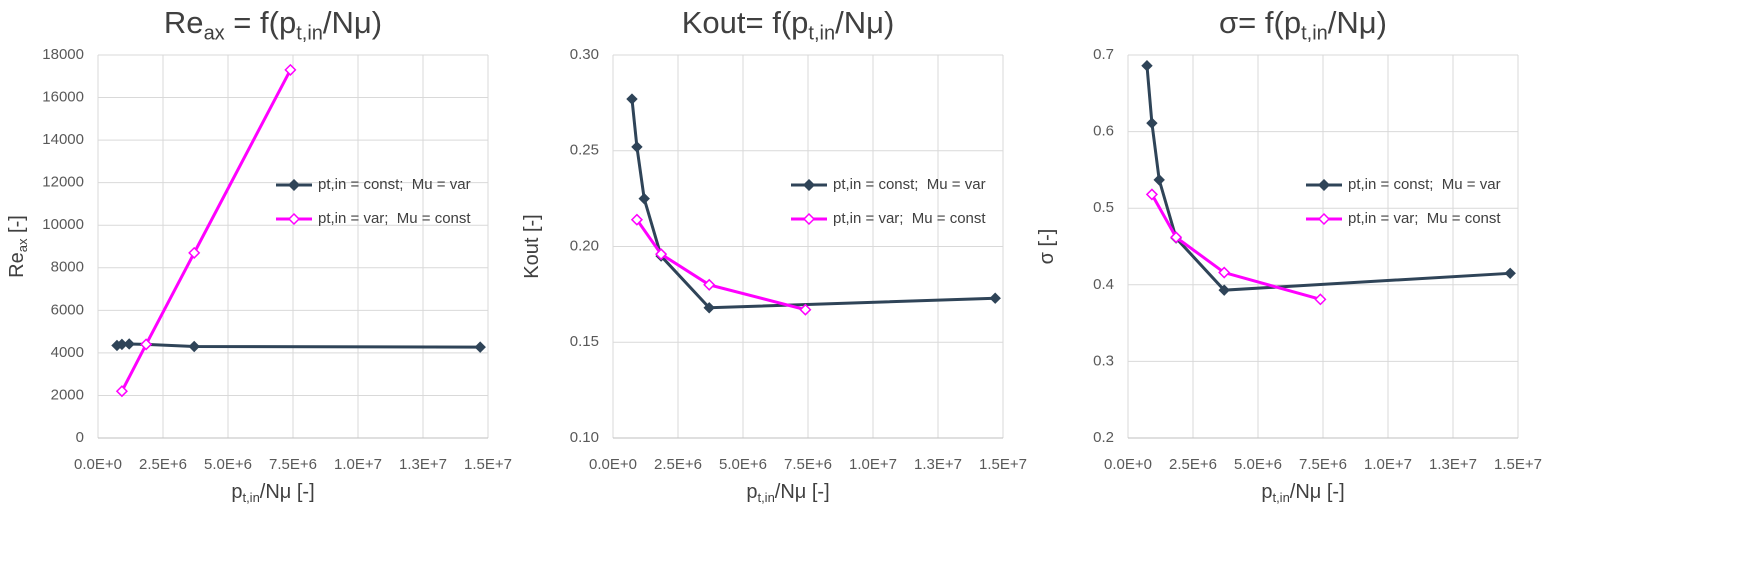 The height and width of the screenshot is (576, 1749). Describe the element at coordinates (63, 182) in the screenshot. I see `y-tick-label: 12000` at that location.